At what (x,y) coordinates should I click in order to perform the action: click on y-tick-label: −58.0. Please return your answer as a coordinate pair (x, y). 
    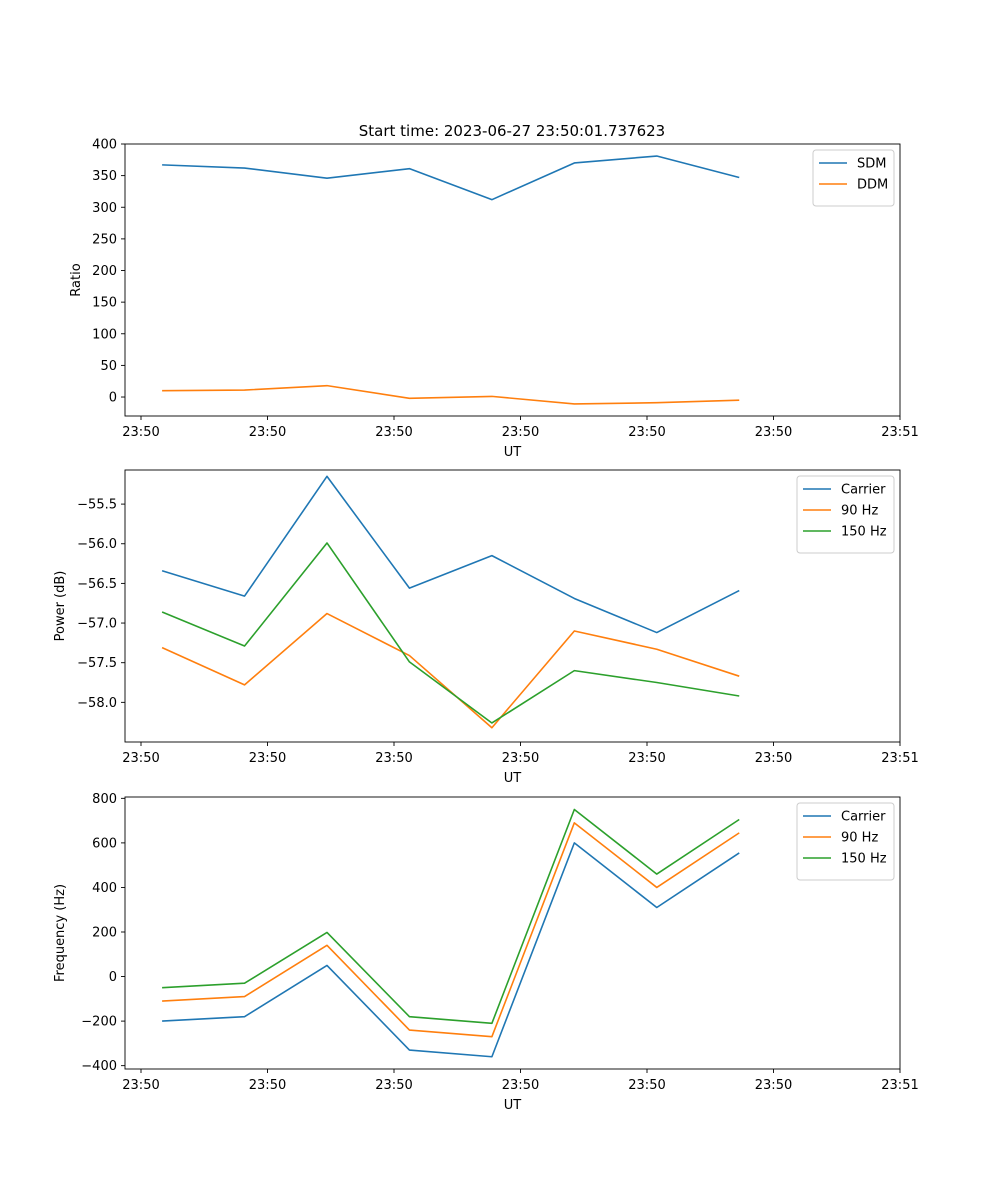
    Looking at the image, I should click on (97, 703).